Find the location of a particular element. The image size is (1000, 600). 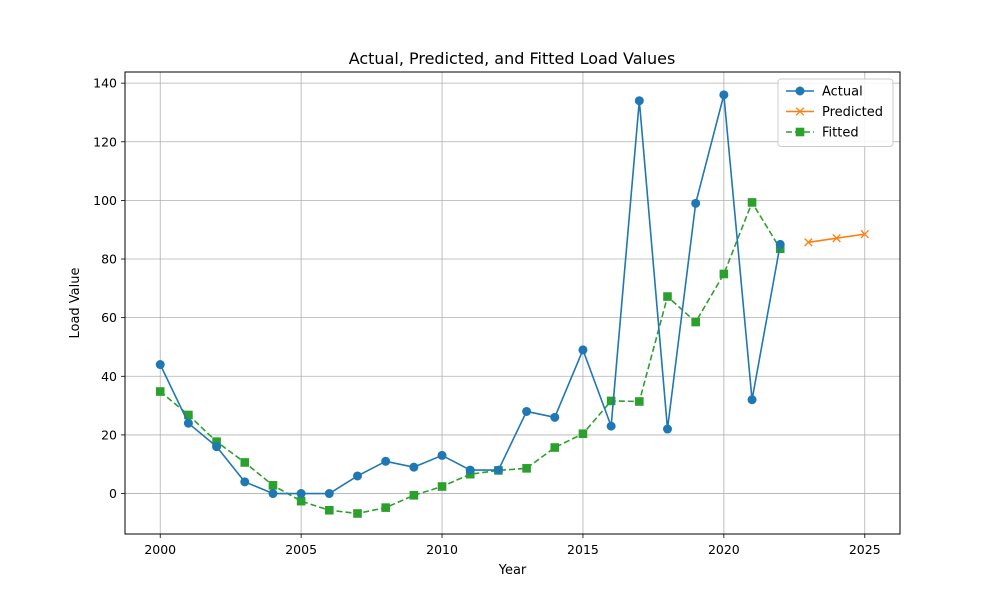

y-tick-label: 80 is located at coordinates (109, 259).